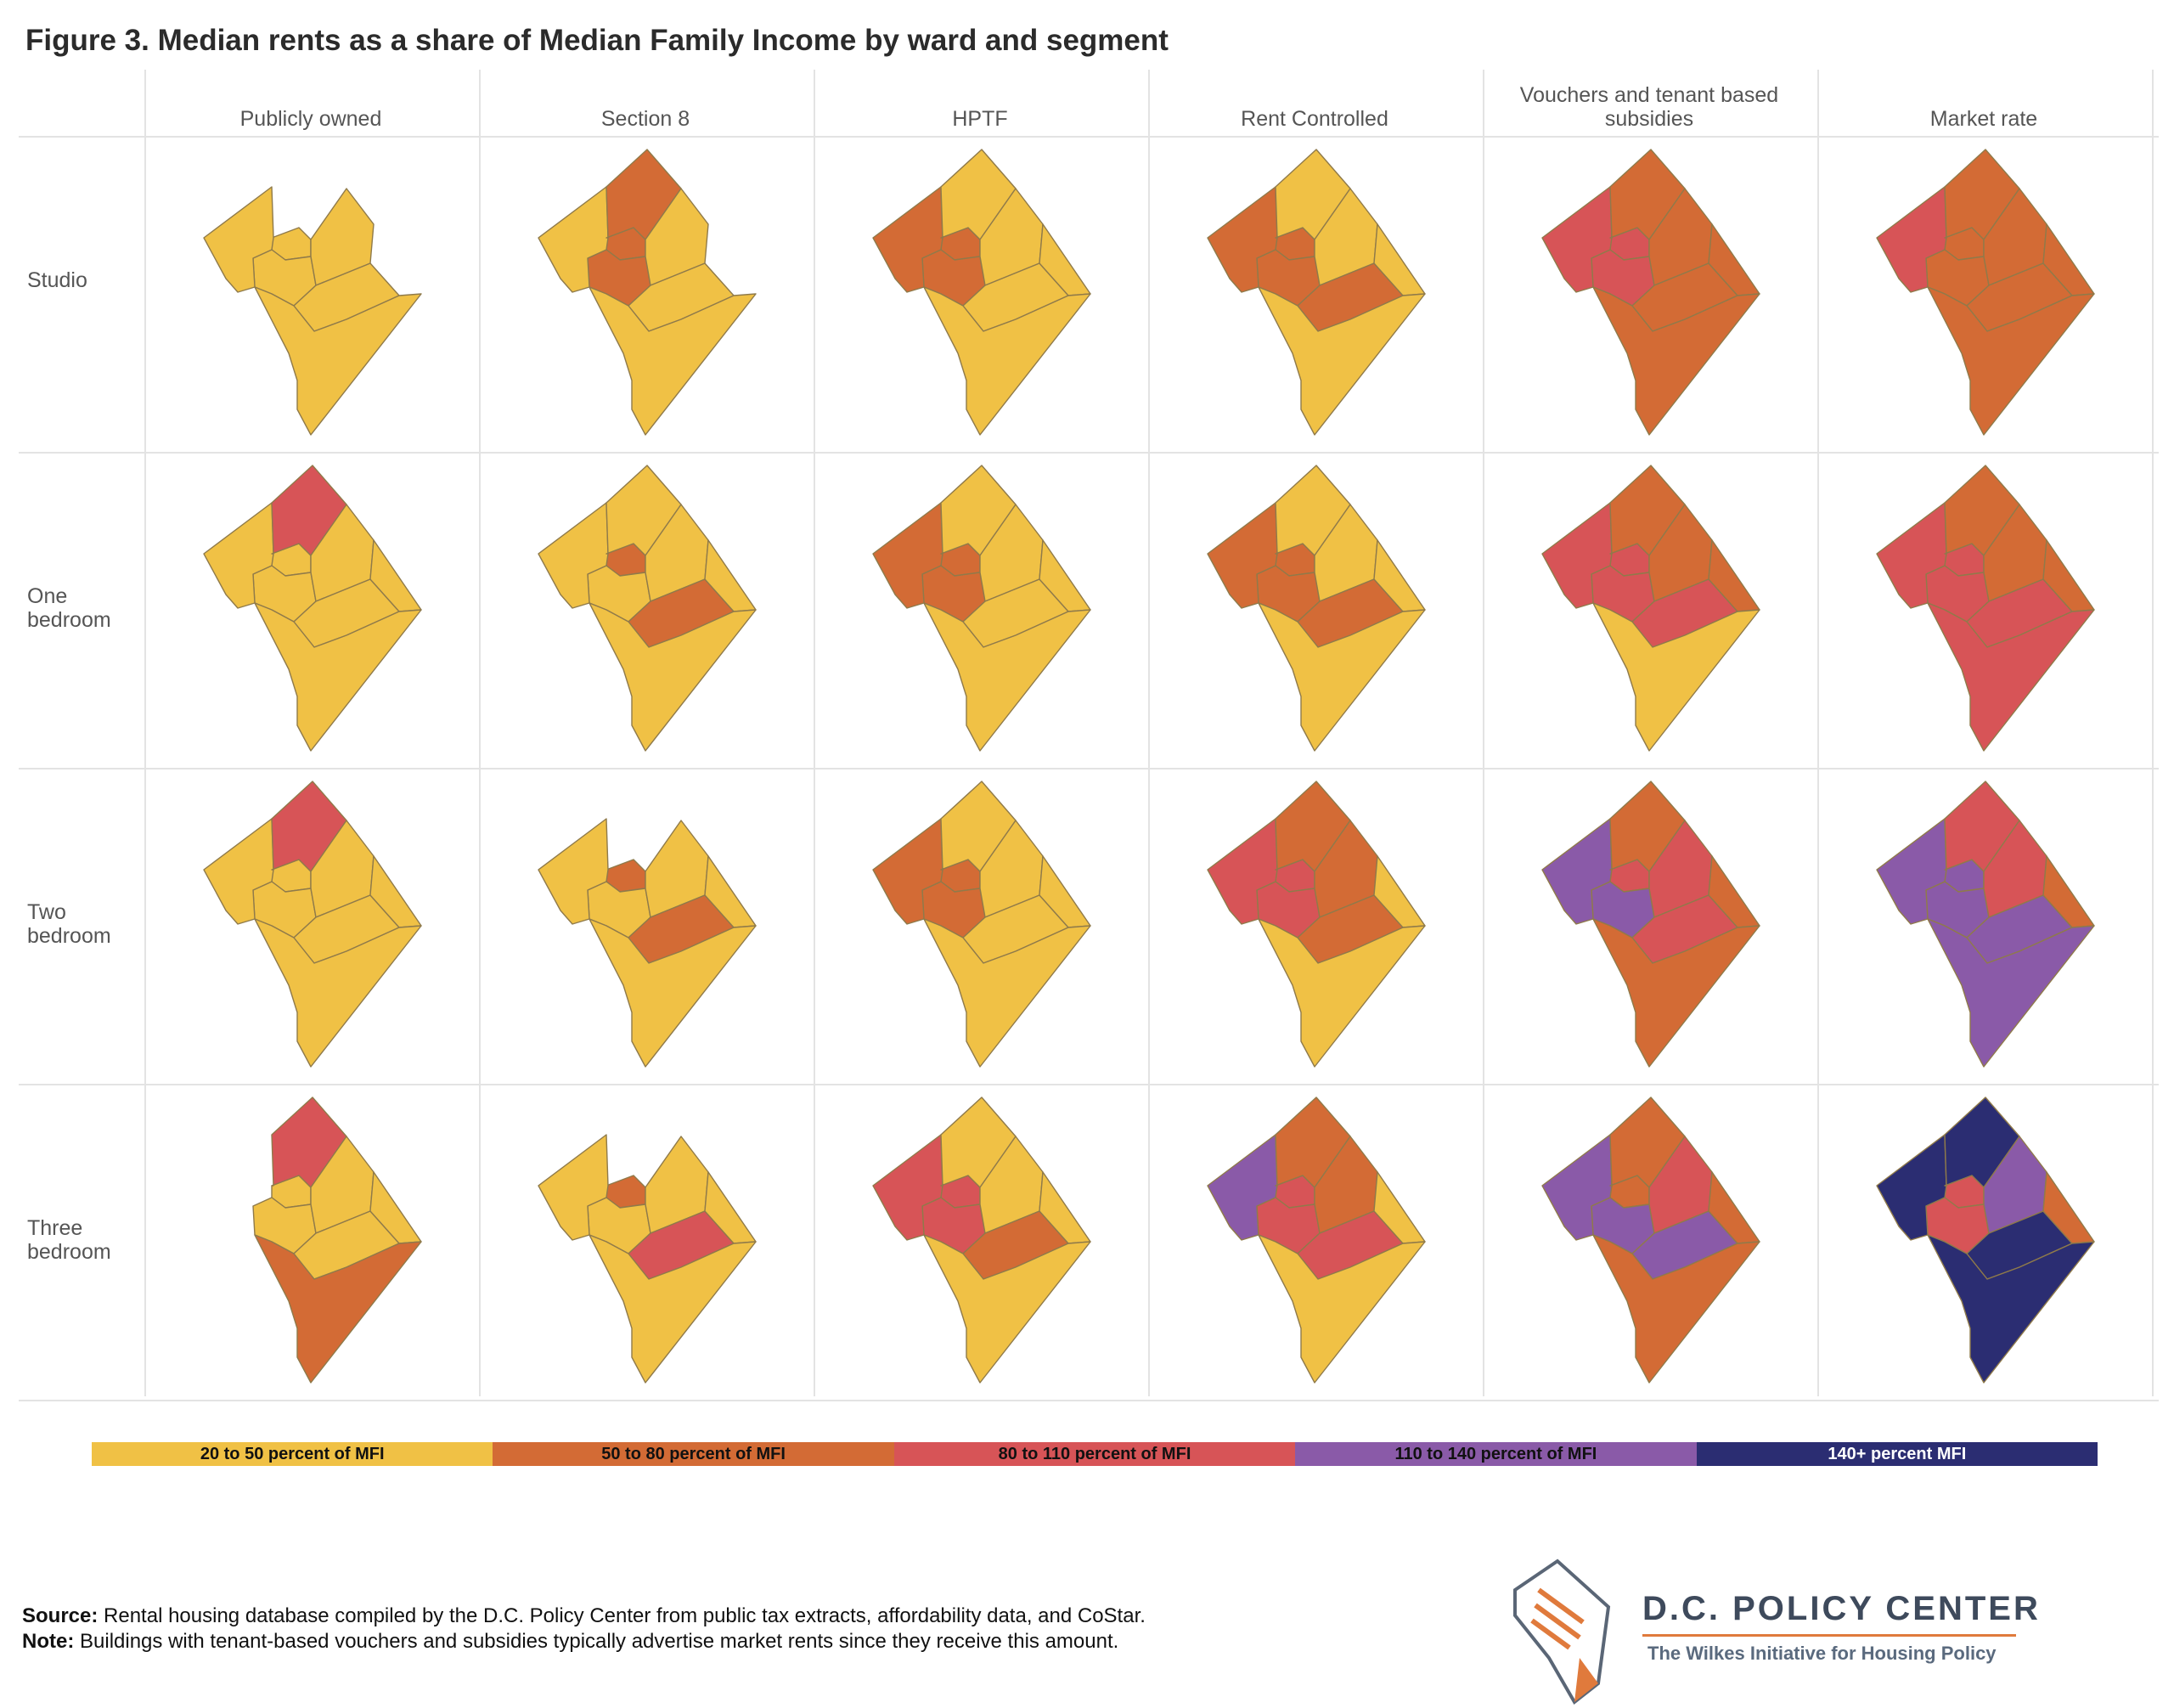 This screenshot has height=1708, width=2174. What do you see at coordinates (310, 119) in the screenshot?
I see `column-header: Publicly owned` at bounding box center [310, 119].